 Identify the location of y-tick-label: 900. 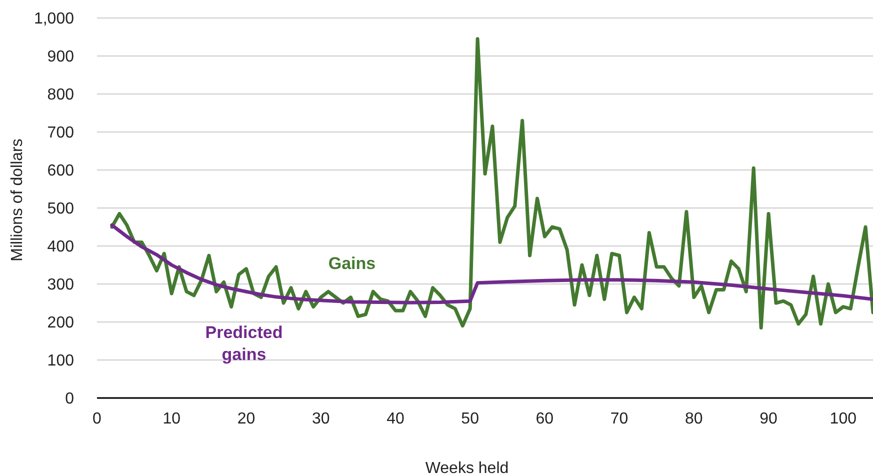
(60, 57).